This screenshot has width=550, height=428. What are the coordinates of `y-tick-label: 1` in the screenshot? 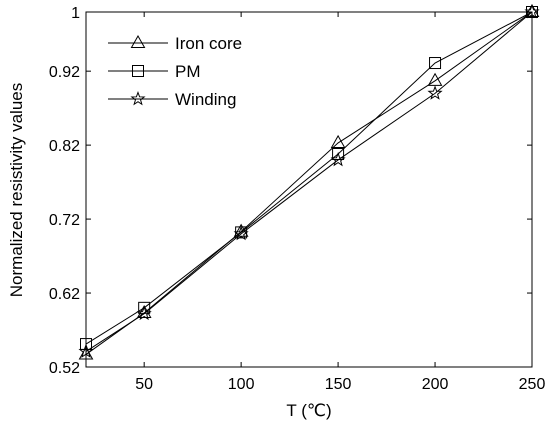 It's located at (75, 13).